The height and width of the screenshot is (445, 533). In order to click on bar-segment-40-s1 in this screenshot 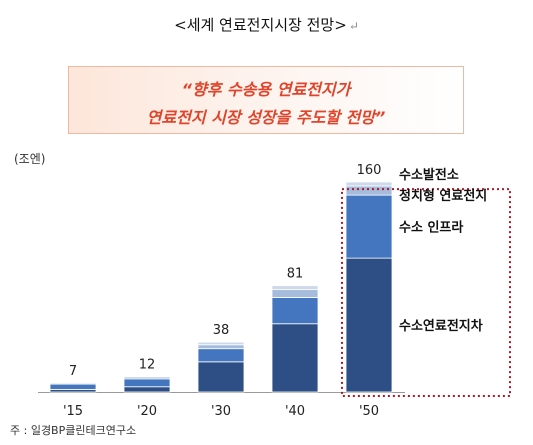, I will do `click(295, 311)`.